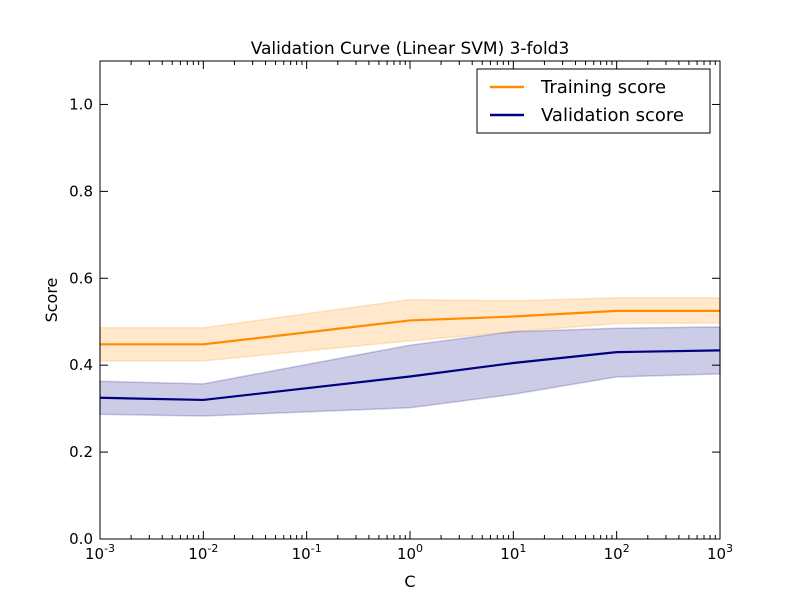  What do you see at coordinates (409, 581) in the screenshot?
I see `x-axis-label: C` at bounding box center [409, 581].